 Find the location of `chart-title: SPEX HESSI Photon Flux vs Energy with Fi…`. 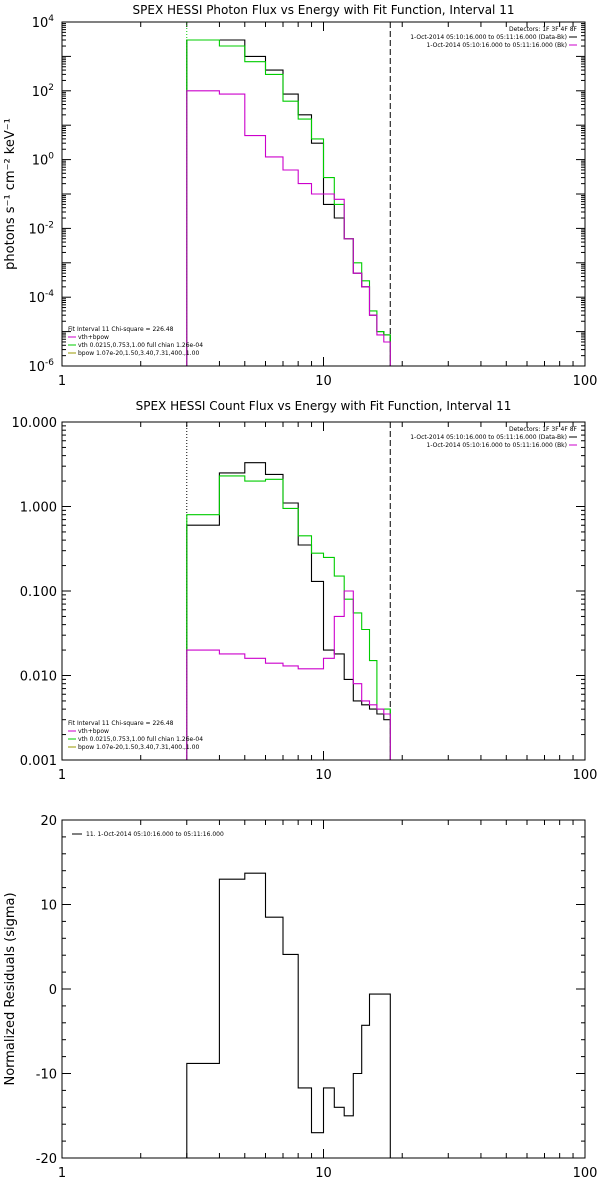

chart-title: SPEX HESSI Photon Flux vs Energy with Fi… is located at coordinates (324, 10).